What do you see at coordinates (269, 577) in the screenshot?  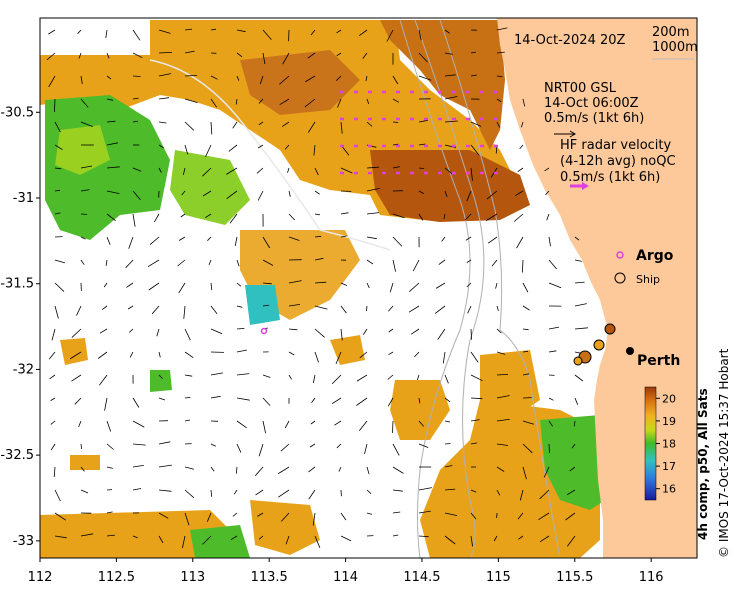 I see `x-tick-label: 113.5` at bounding box center [269, 577].